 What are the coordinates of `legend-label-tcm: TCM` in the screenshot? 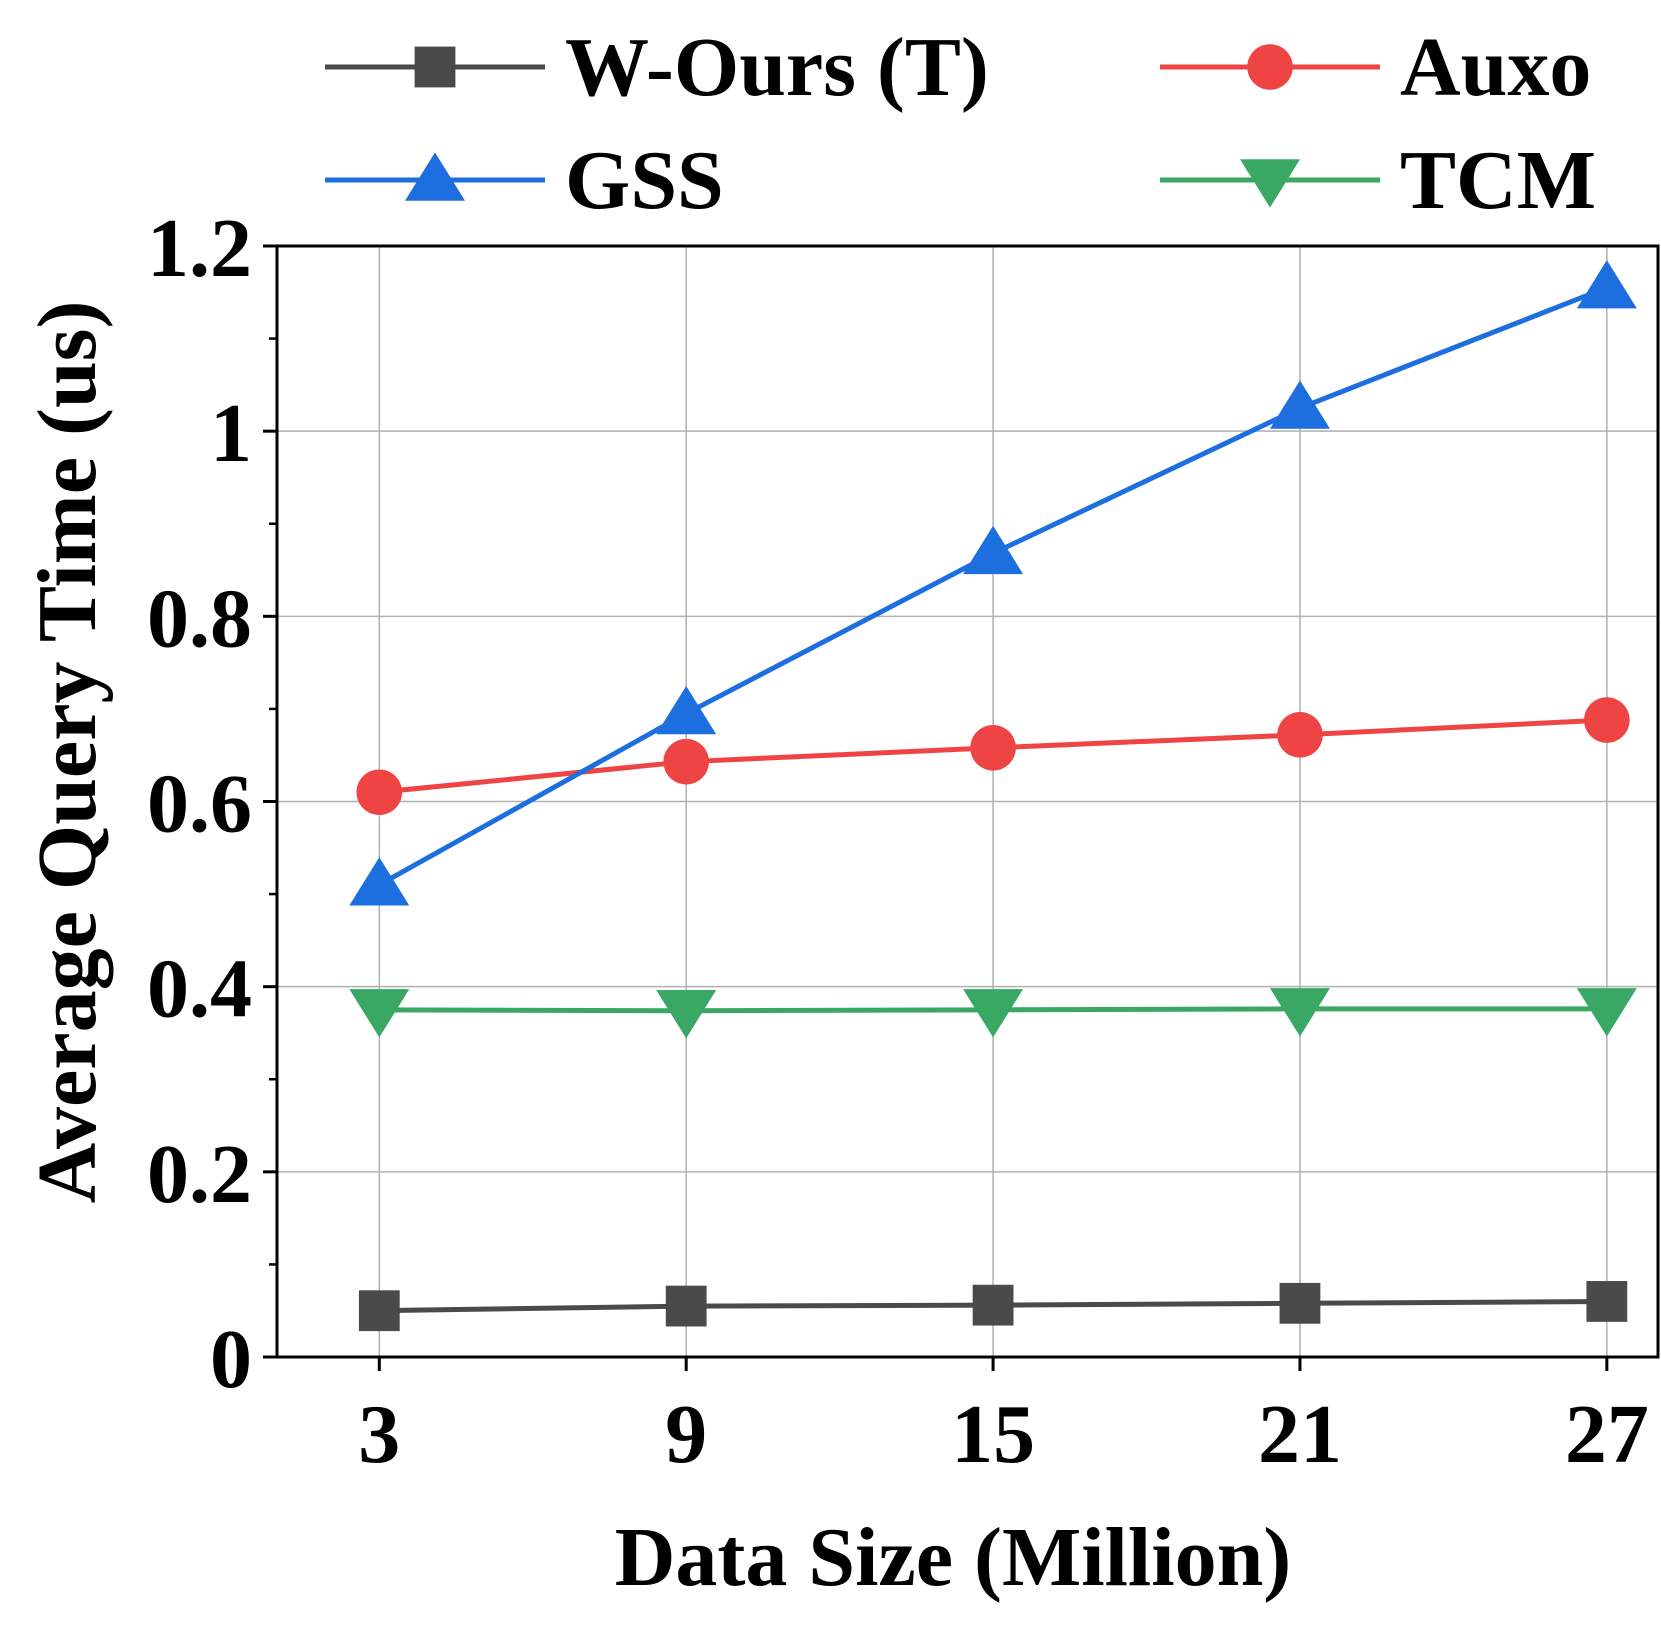 It's located at (1498, 180).